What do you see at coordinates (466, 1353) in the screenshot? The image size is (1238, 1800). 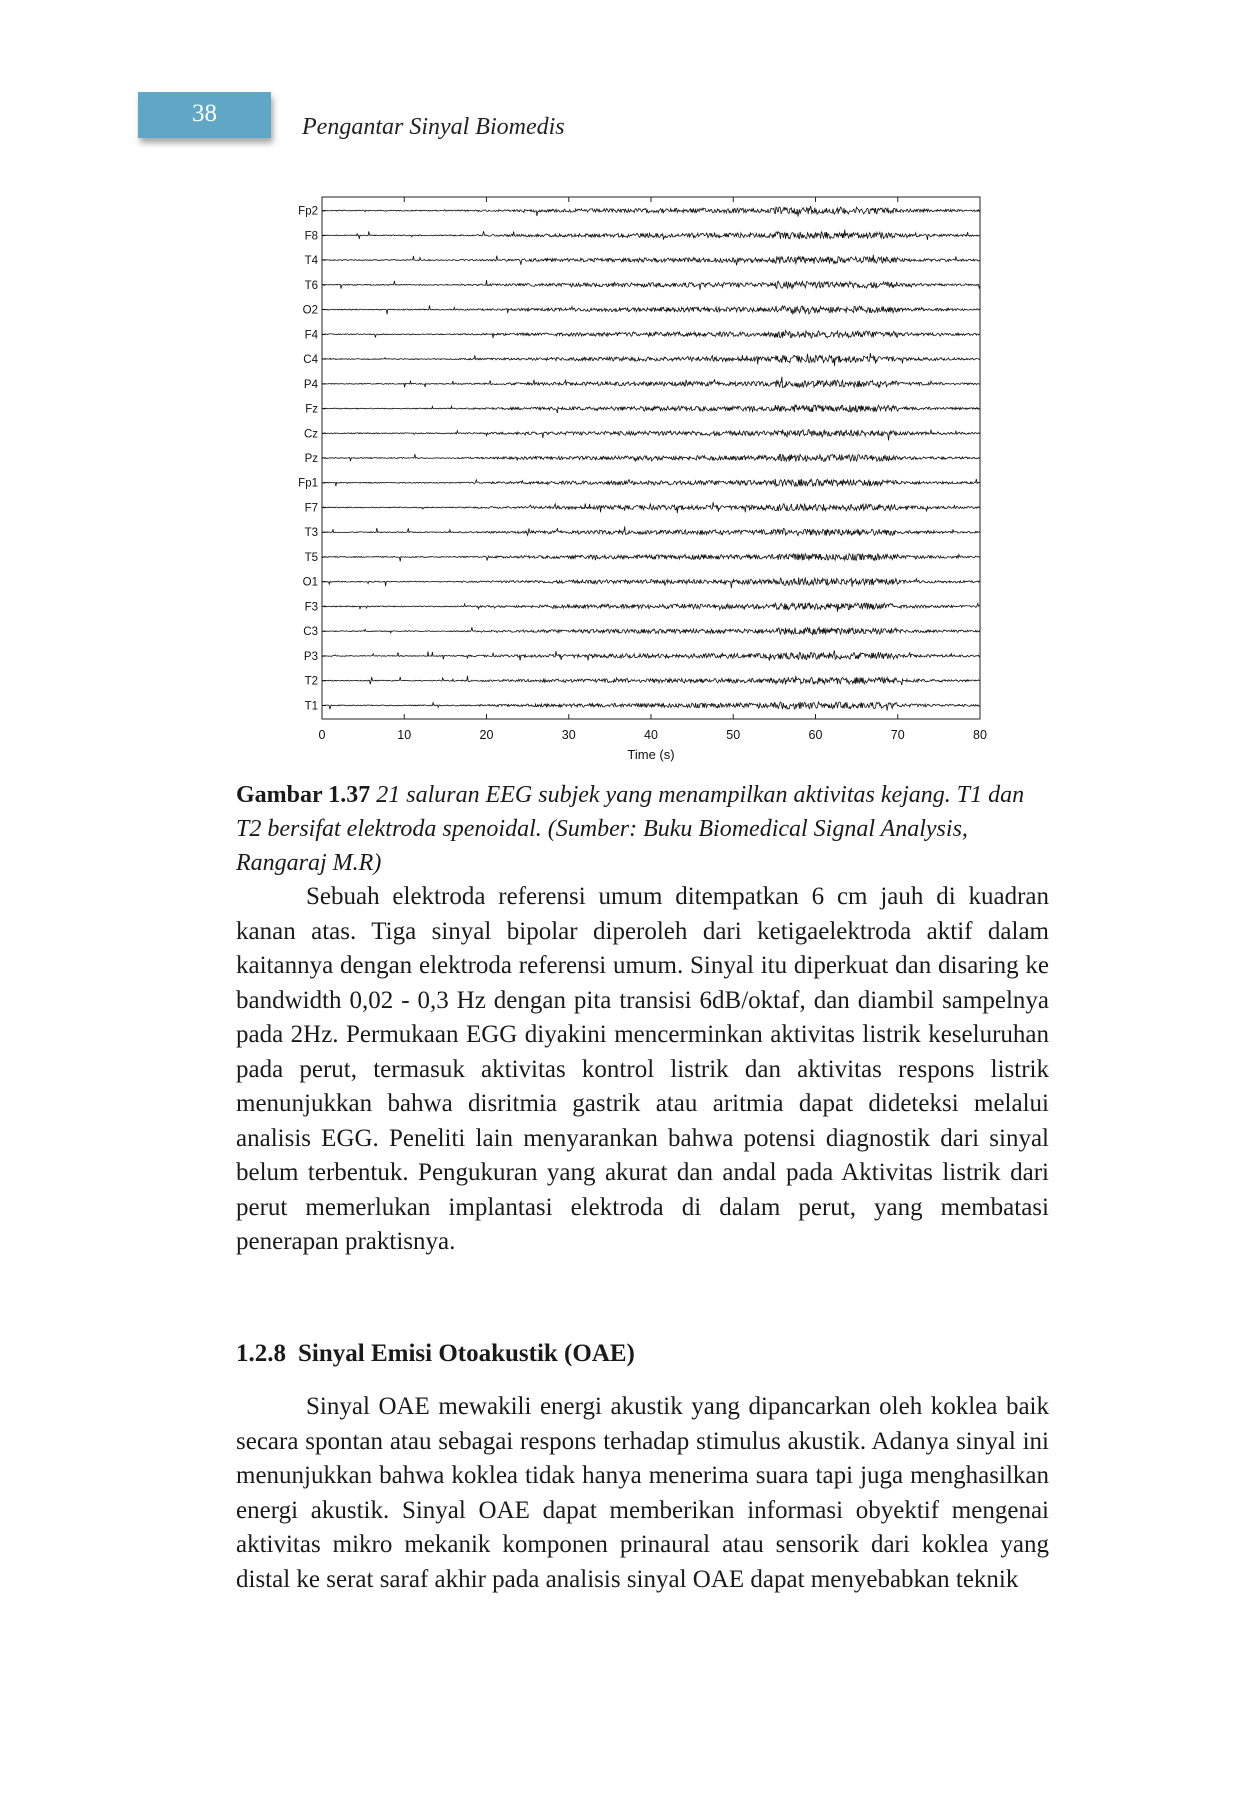 I see `section-title: Sinyal Emisi Otoakustik (OAE)` at bounding box center [466, 1353].